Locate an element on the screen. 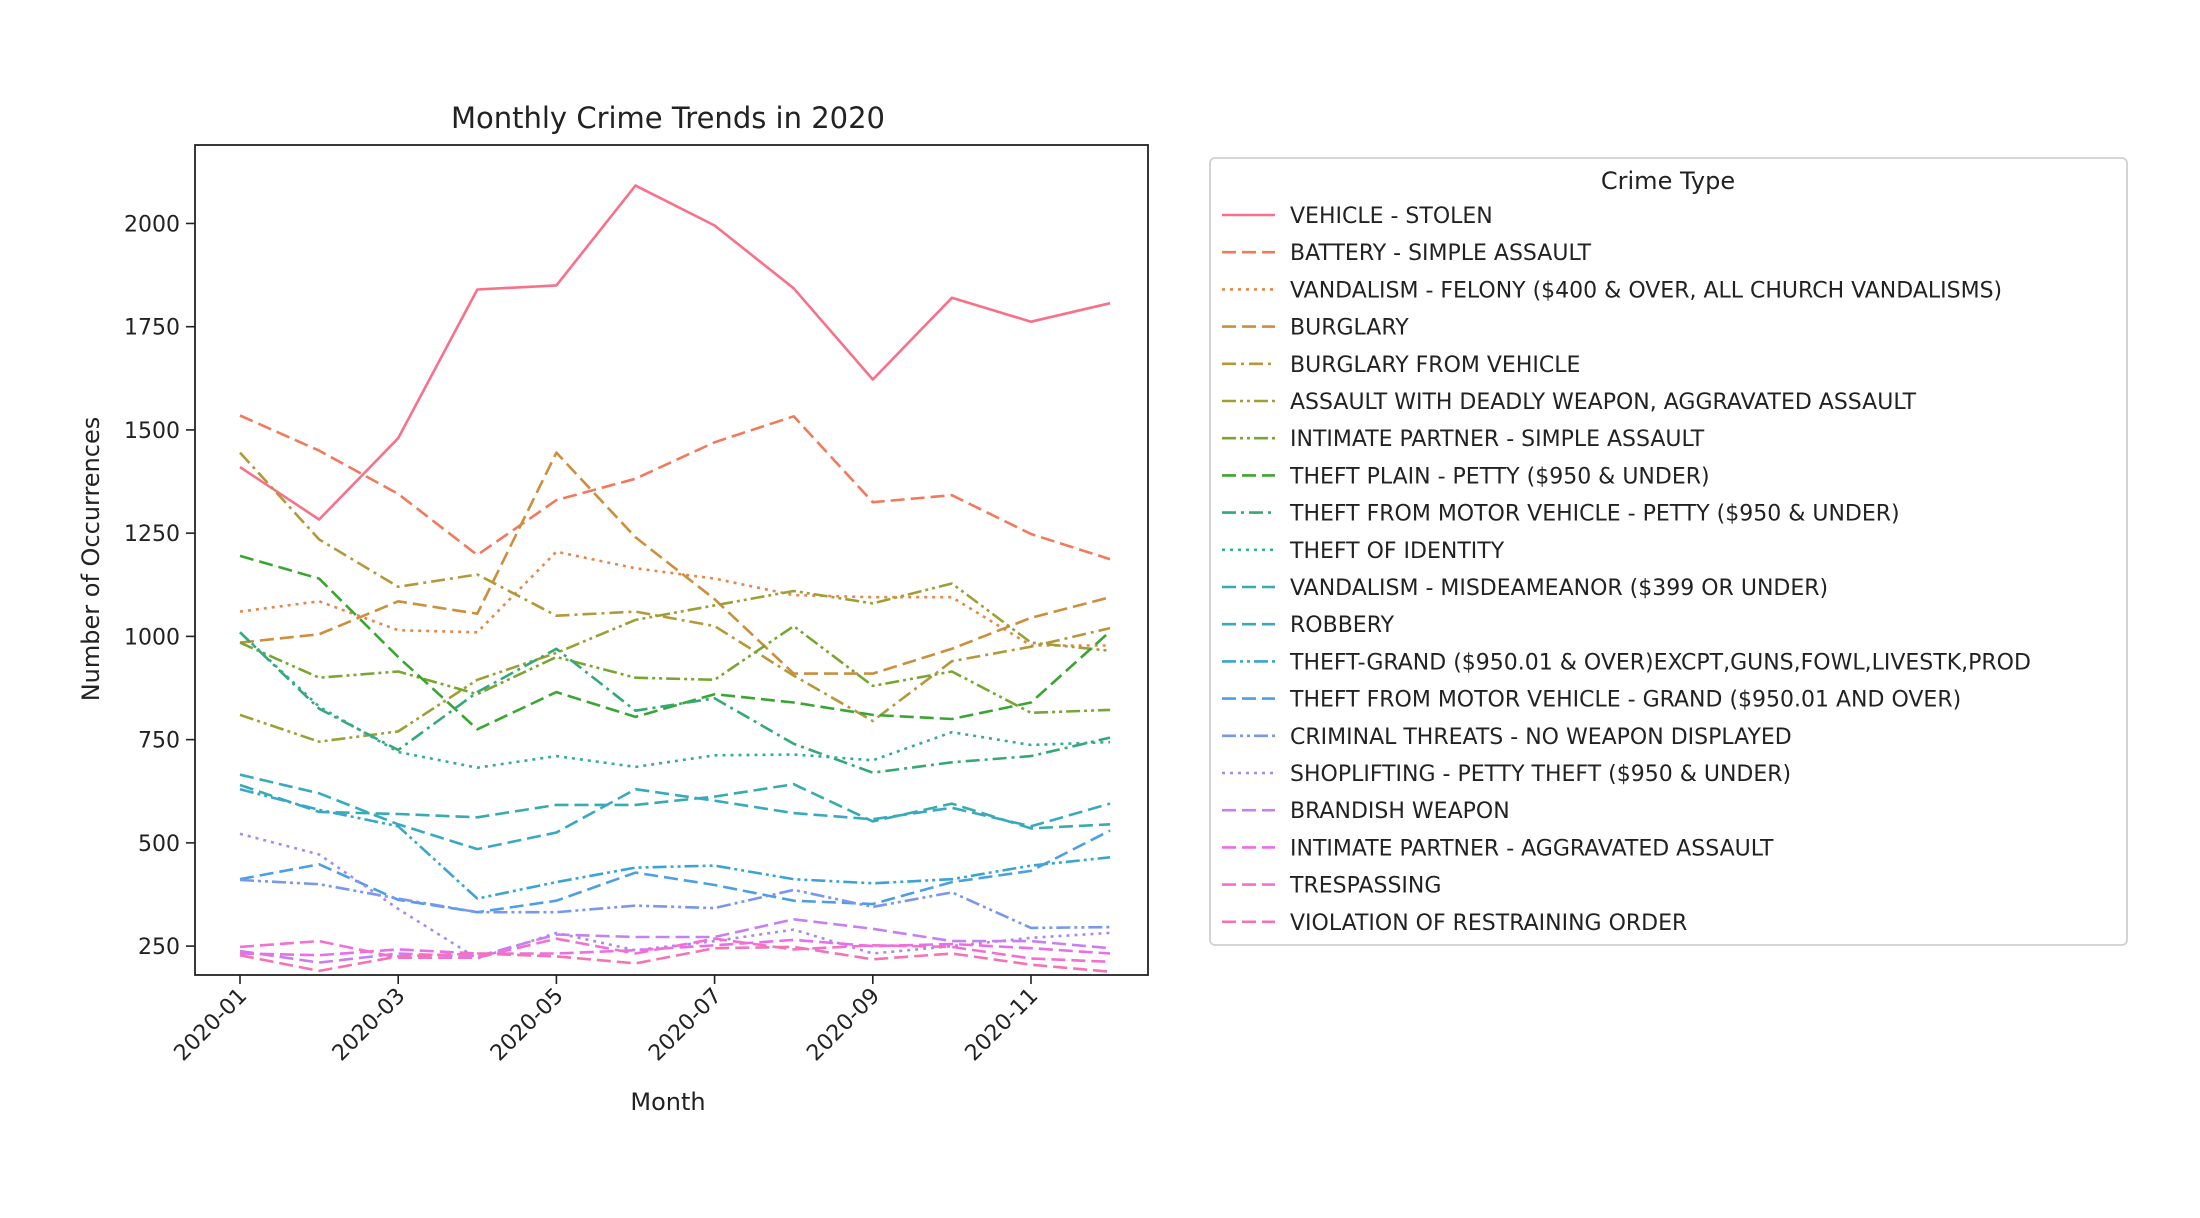  legend-label: CRIMINAL THREATS - NO WEAPON DISPLAYED is located at coordinates (1541, 737).